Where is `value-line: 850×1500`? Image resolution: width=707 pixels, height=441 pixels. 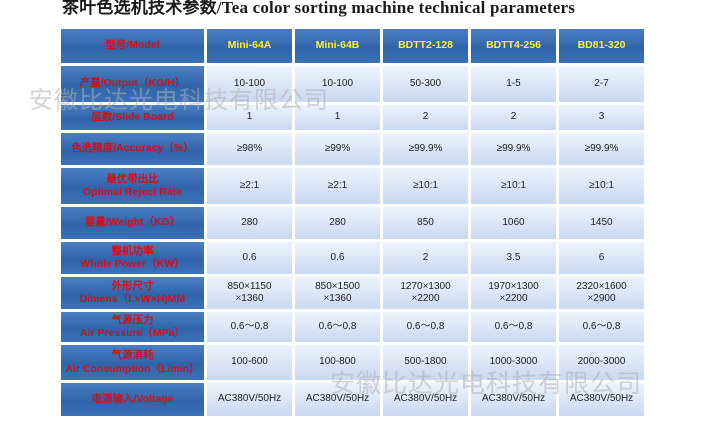 value-line: 850×1500 is located at coordinates (337, 286).